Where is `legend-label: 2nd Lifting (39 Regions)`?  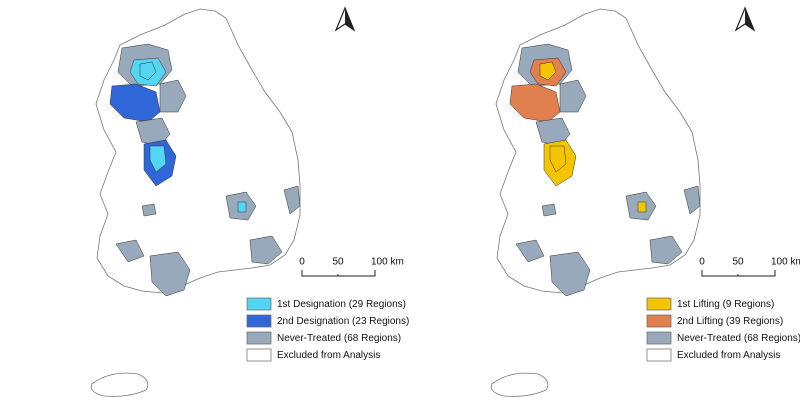 legend-label: 2nd Lifting (39 Regions) is located at coordinates (730, 321).